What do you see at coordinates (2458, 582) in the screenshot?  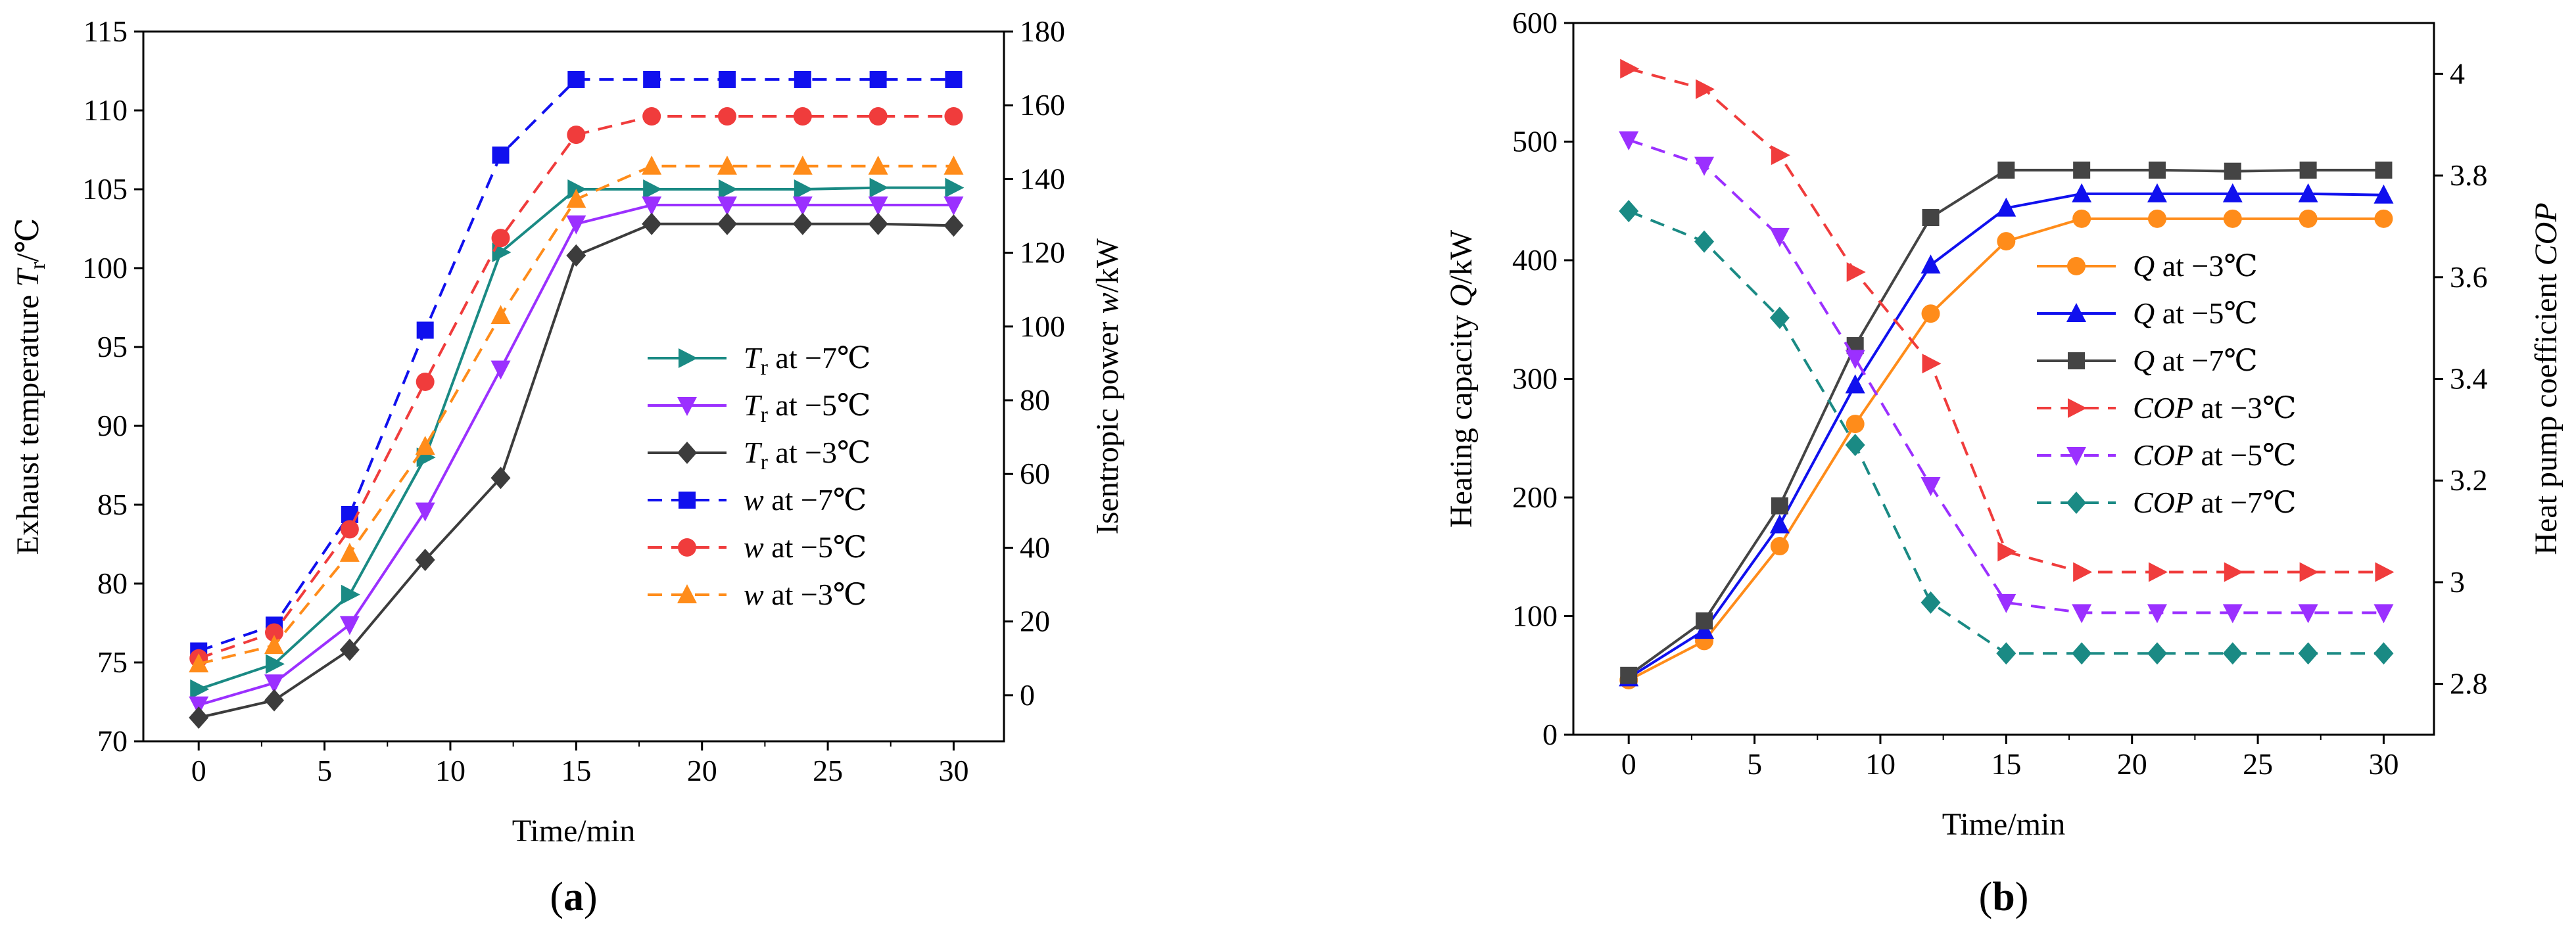 I see `y-right-tick-label: 3` at bounding box center [2458, 582].